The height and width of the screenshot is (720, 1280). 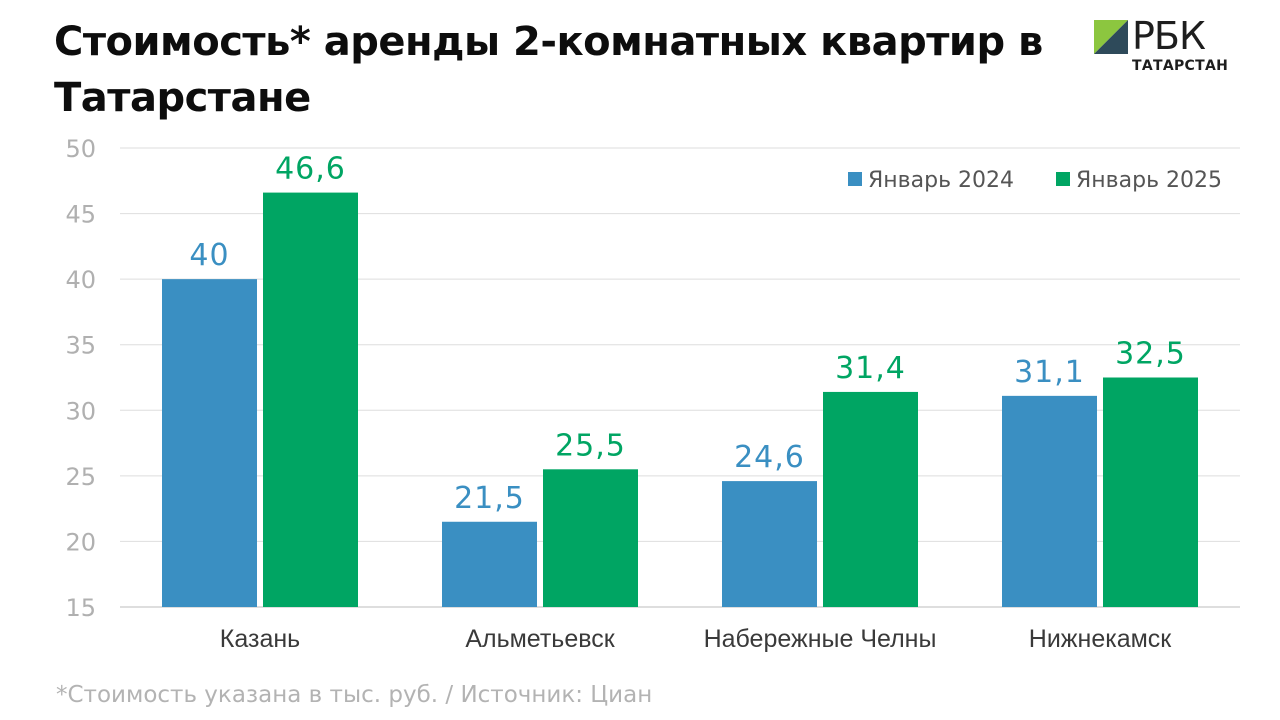 I want to click on y-tick-label: 30, so click(x=80, y=411).